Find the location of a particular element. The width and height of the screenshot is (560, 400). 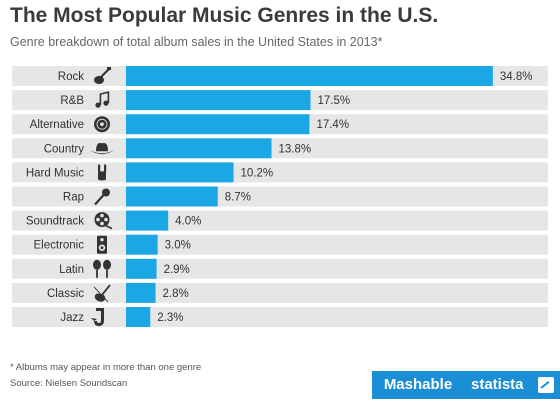

category-label: Country is located at coordinates (64, 149).